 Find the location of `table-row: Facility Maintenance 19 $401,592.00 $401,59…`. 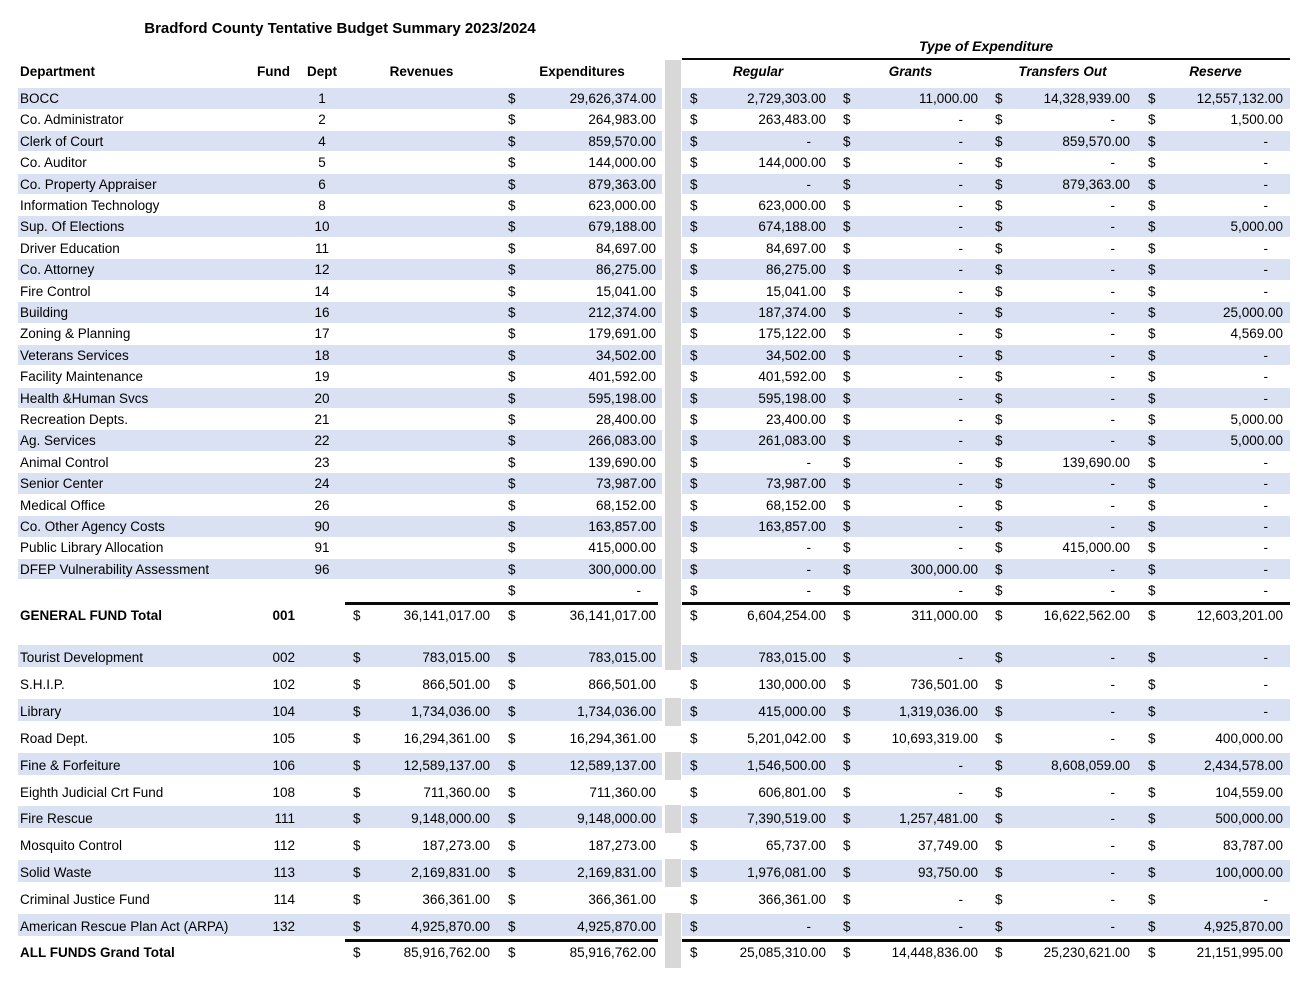

table-row: Facility Maintenance 19 $401,592.00 $401,59… is located at coordinates (654, 376).